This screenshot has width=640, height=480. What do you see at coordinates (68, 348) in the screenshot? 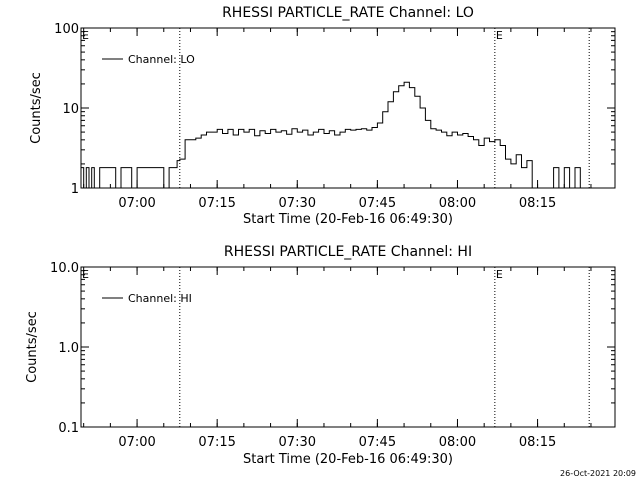
I see `y-tick-label: 1.0` at bounding box center [68, 348].